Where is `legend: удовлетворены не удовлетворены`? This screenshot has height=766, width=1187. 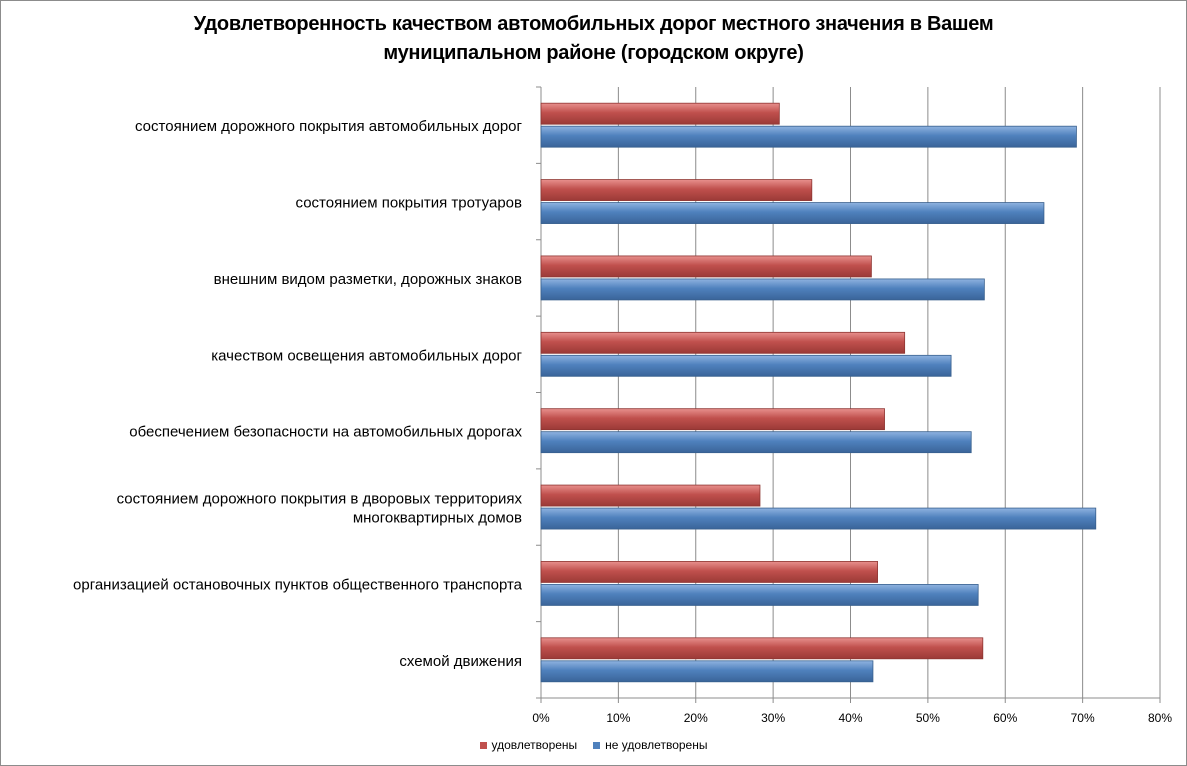
legend: удовлетворены не удовлетворены is located at coordinates (593, 745).